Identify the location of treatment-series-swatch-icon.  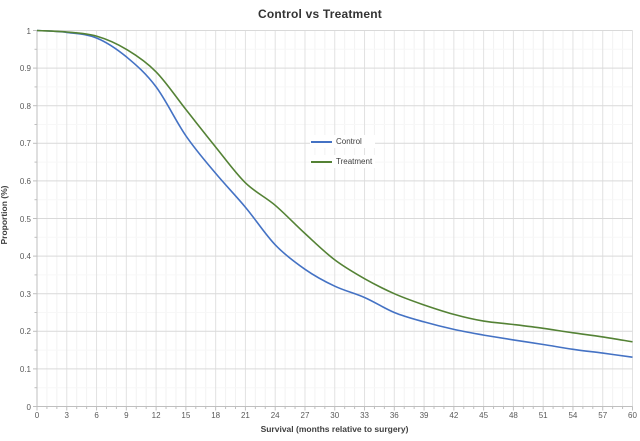
(321, 161).